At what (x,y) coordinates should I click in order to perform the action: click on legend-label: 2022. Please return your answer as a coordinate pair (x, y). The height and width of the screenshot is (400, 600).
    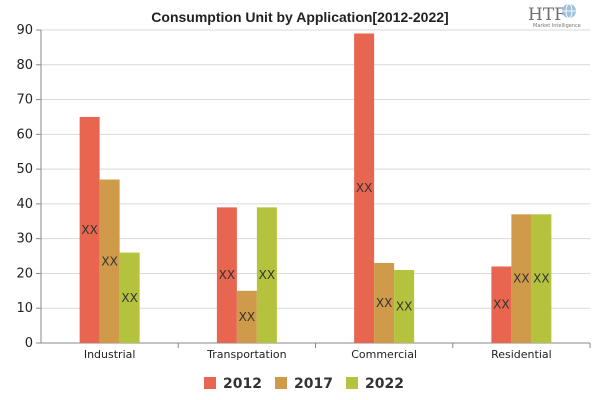
    Looking at the image, I should click on (384, 384).